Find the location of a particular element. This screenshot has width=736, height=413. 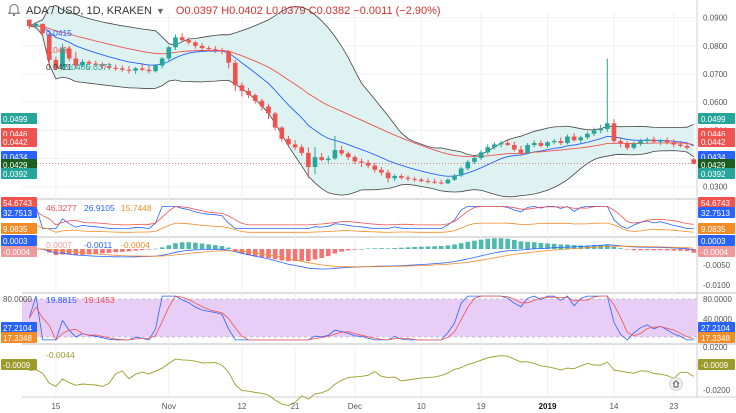

stoch-left-badge: 54.6743 is located at coordinates (17, 203).